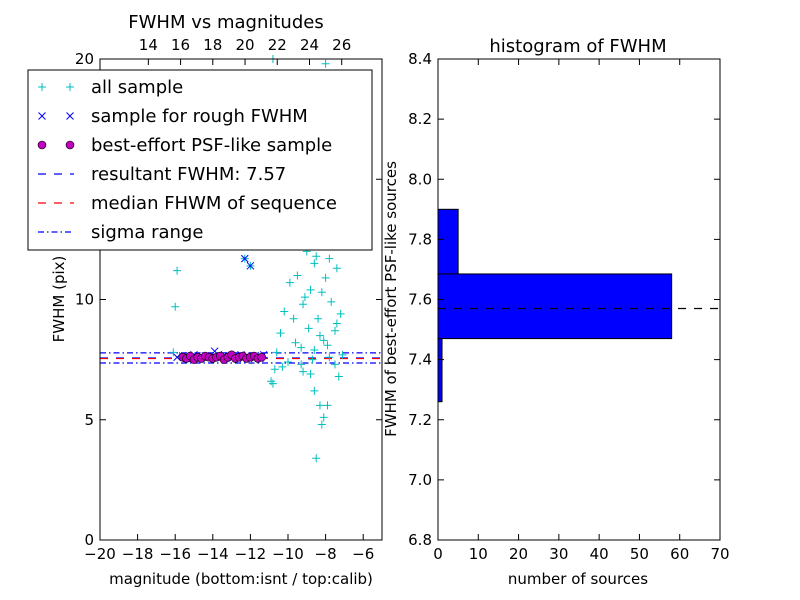 The height and width of the screenshot is (600, 800). I want to click on scatter-x-axis-label: magnitude (bottom:isnt / top:calib), so click(241, 579).